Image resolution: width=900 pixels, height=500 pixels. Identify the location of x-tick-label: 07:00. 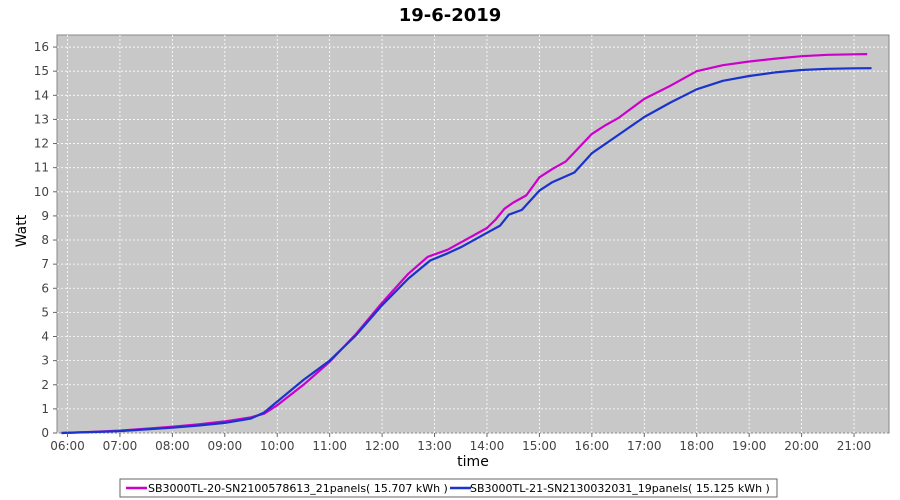
(120, 446).